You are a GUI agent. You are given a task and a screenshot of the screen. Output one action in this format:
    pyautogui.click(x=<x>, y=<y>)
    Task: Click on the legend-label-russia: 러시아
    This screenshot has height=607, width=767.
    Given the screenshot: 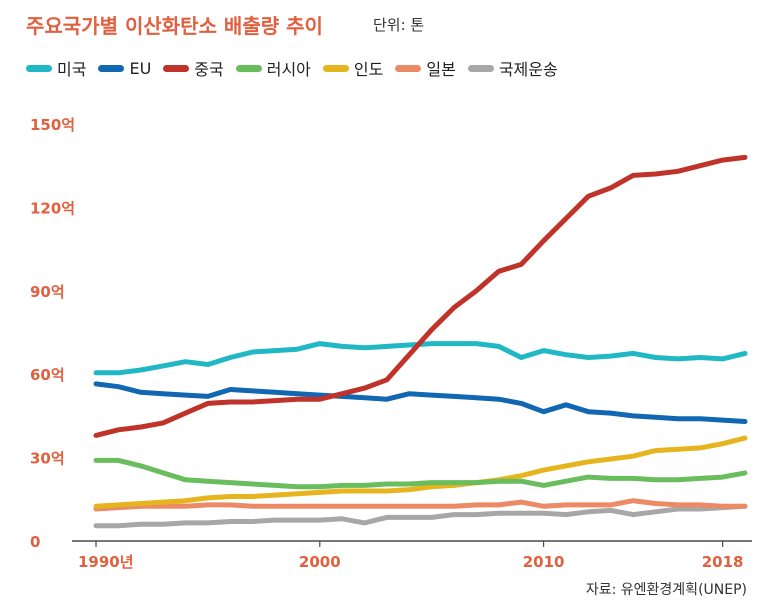 What is the action you would take?
    pyautogui.click(x=288, y=69)
    